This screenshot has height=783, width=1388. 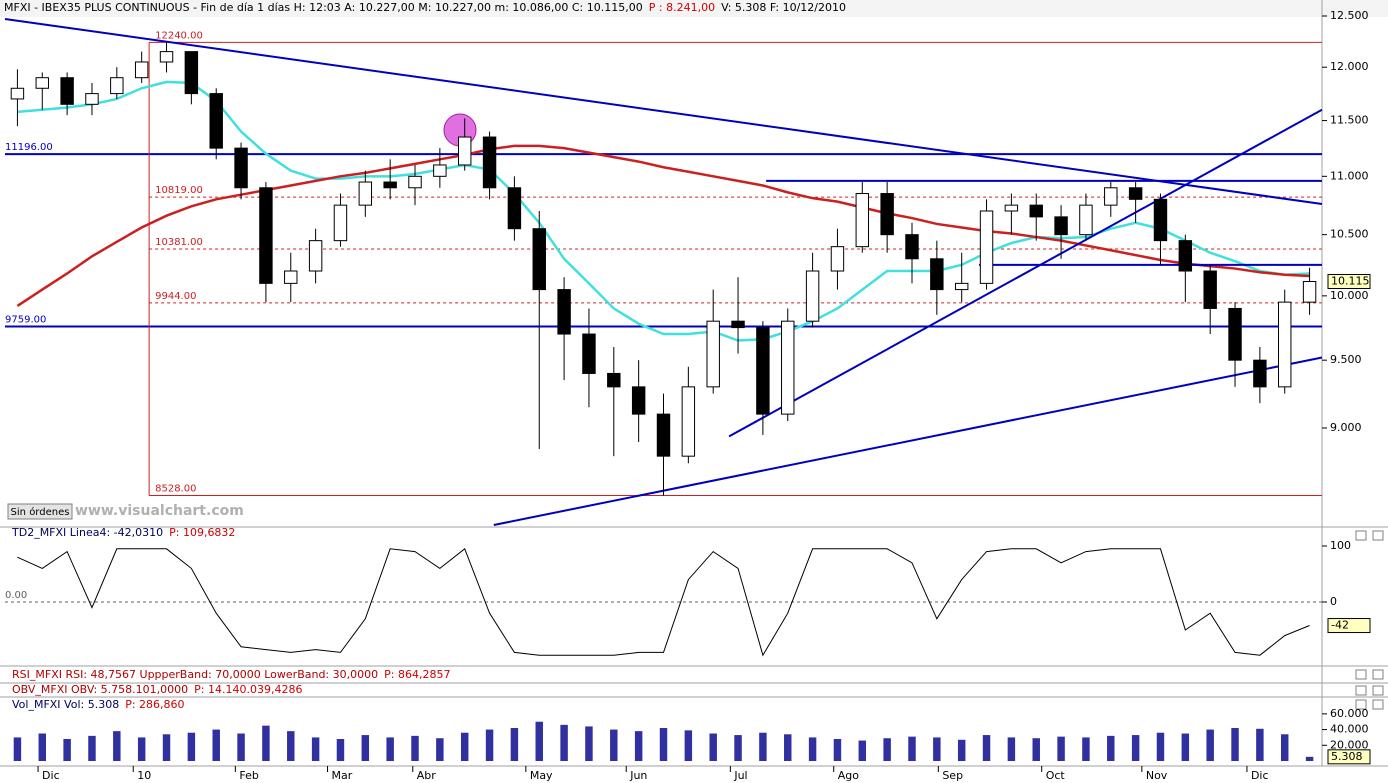 What do you see at coordinates (25, 319) in the screenshot?
I see `level-label: 9759.00` at bounding box center [25, 319].